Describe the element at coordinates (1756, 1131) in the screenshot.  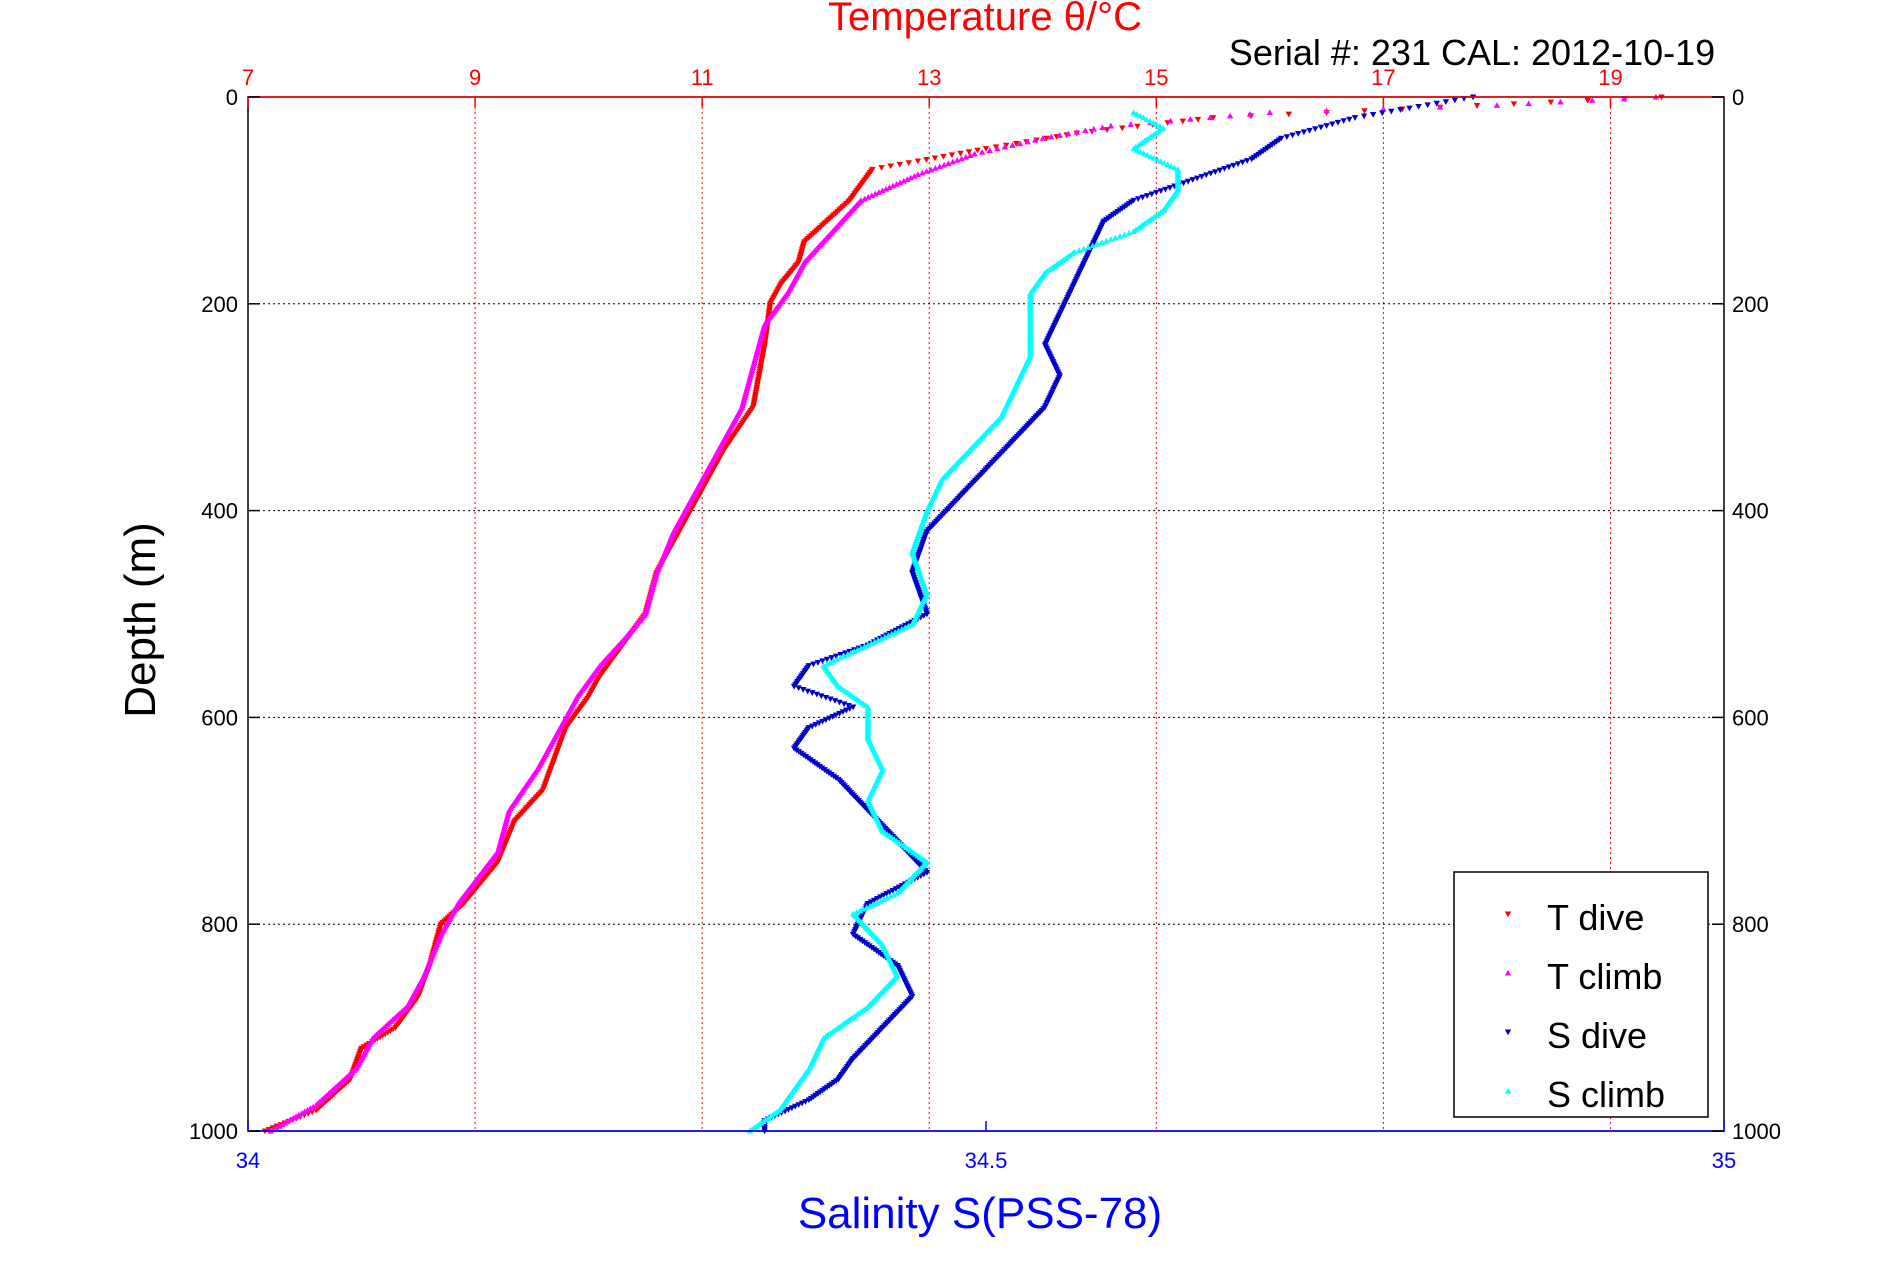
I see `depth-tick-label-right: 1000` at that location.